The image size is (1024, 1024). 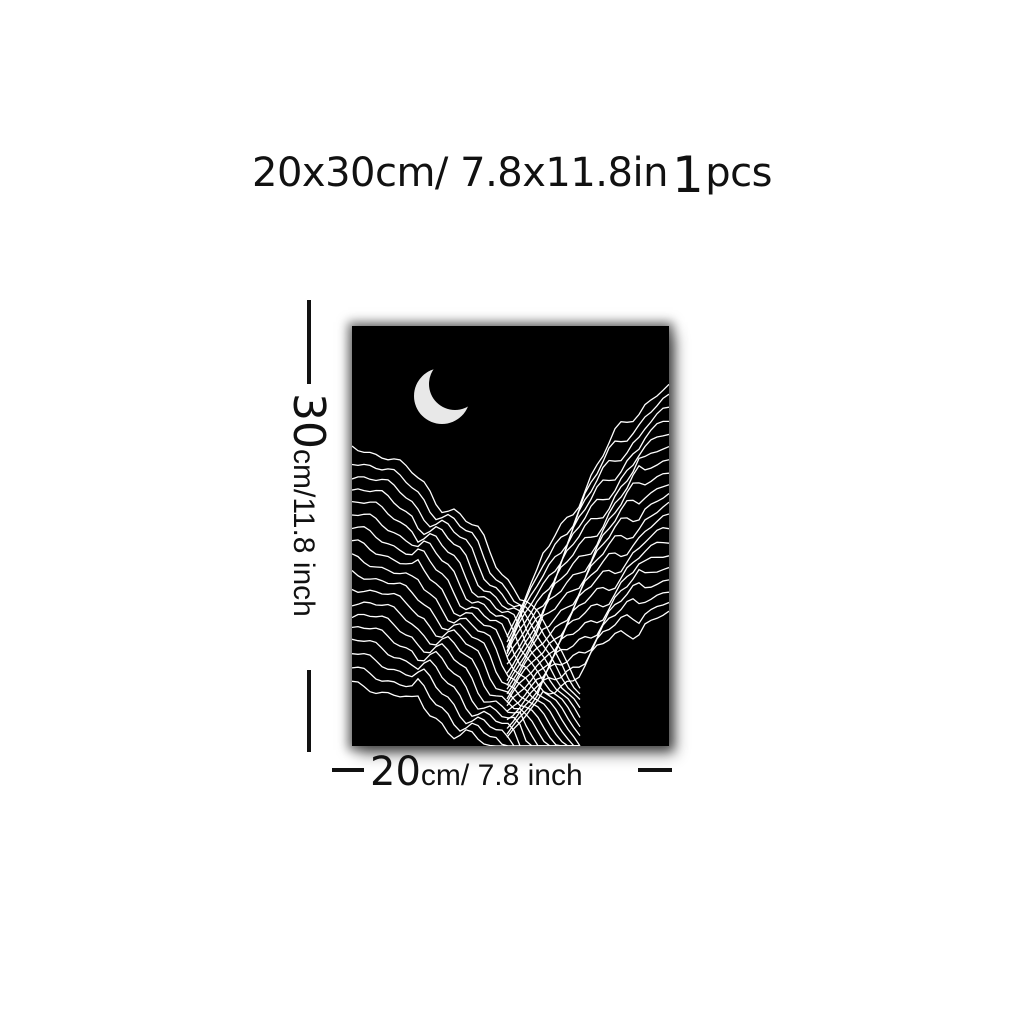 I want to click on canvas-print, so click(x=510, y=536).